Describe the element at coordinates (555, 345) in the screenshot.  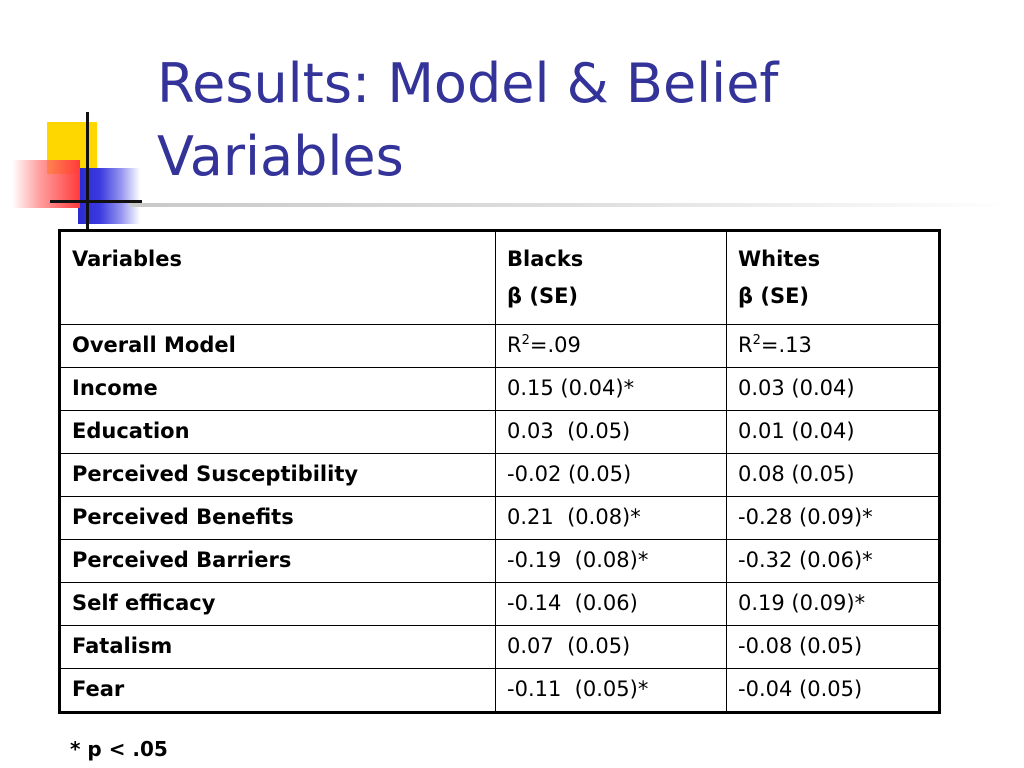
I see `r2-value: =.09` at that location.